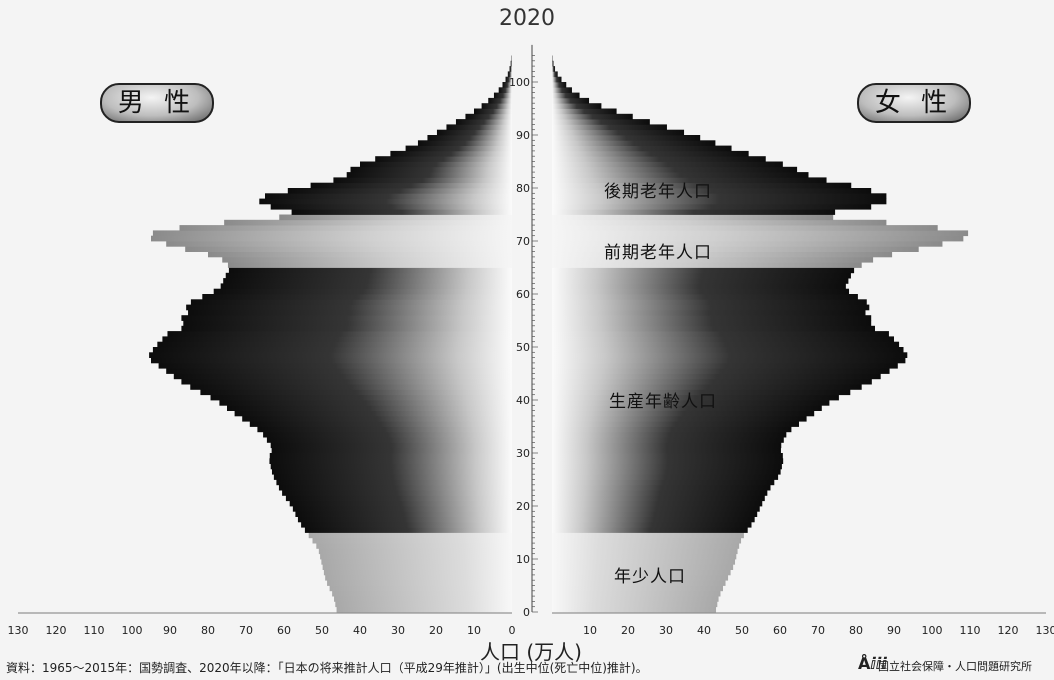 The width and height of the screenshot is (1054, 680). I want to click on male-x-tick-label: 80, so click(208, 630).